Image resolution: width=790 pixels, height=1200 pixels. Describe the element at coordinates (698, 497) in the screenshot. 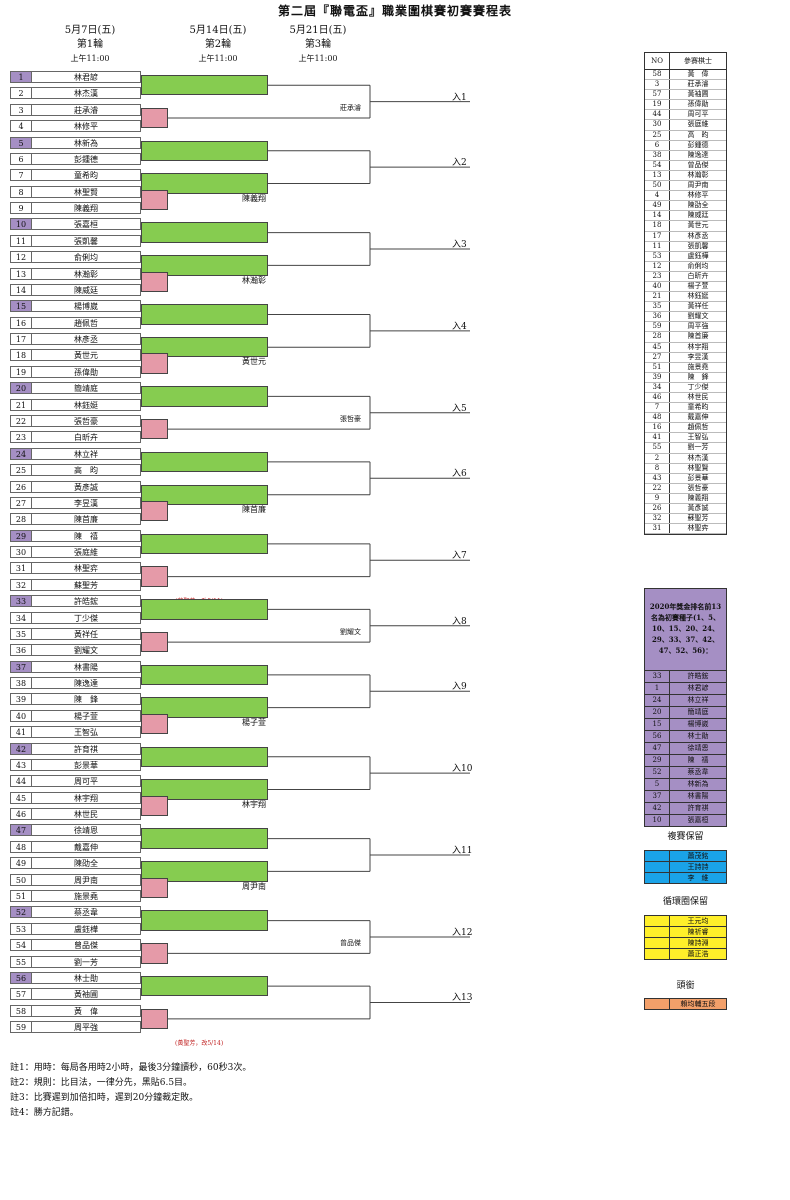

I see `participant-name: 陳義翔` at that location.